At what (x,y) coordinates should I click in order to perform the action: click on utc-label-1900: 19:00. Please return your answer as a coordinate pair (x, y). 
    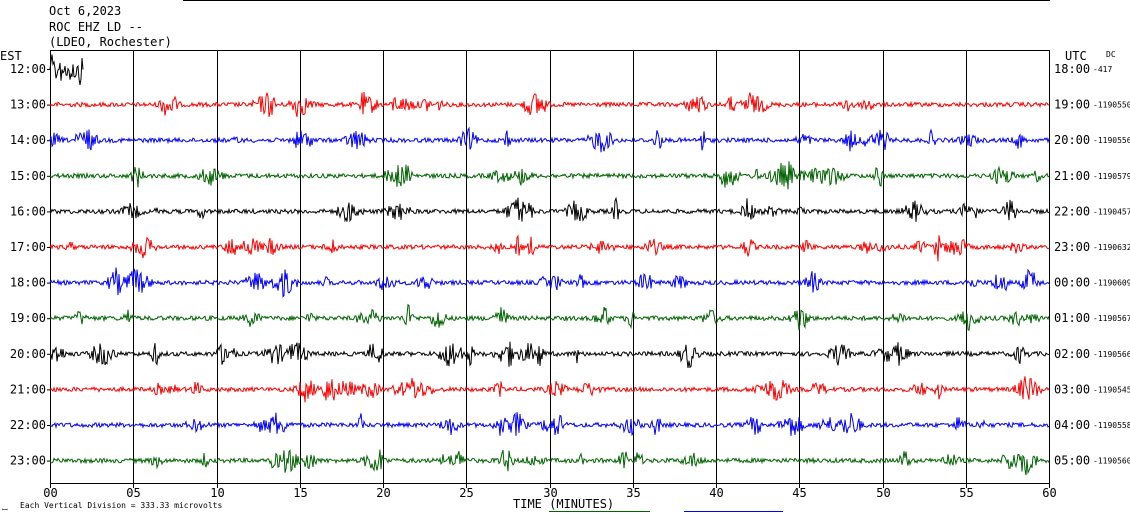
    Looking at the image, I should click on (1072, 105).